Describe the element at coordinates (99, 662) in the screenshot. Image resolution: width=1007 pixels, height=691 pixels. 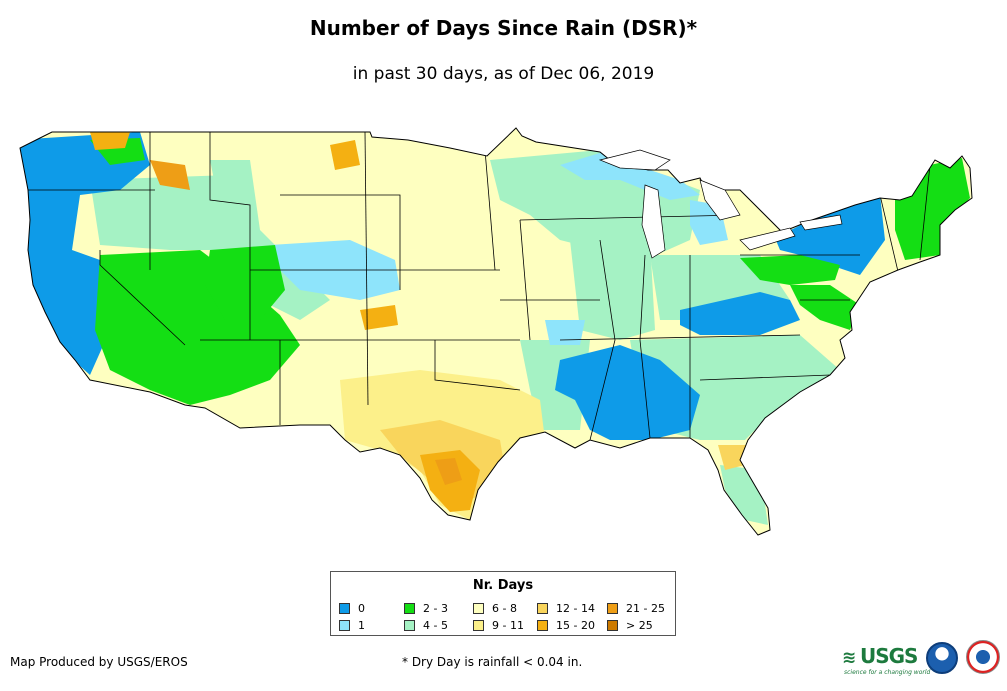
I see `map-credit: Map Produced by USGS/EROS` at that location.